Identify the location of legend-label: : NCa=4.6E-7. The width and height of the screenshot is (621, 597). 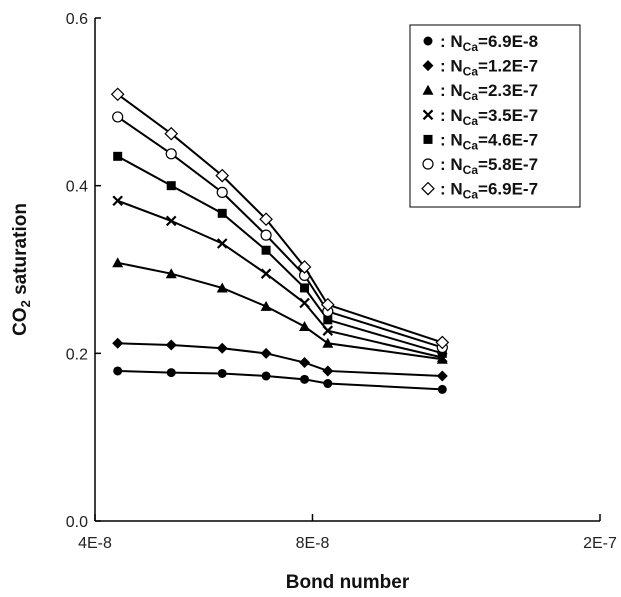
(489, 141).